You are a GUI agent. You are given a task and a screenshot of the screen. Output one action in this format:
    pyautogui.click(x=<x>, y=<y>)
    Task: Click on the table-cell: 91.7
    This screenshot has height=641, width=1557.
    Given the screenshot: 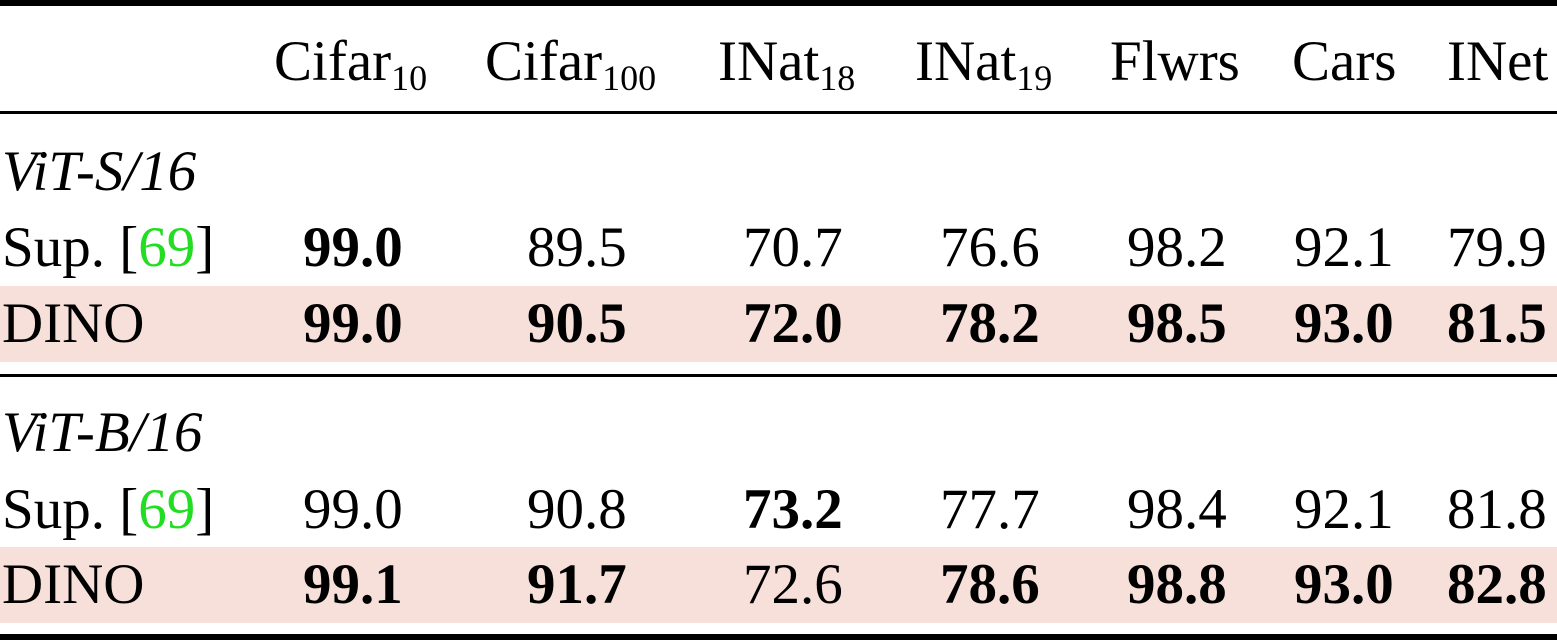 What is the action you would take?
    pyautogui.click(x=577, y=584)
    